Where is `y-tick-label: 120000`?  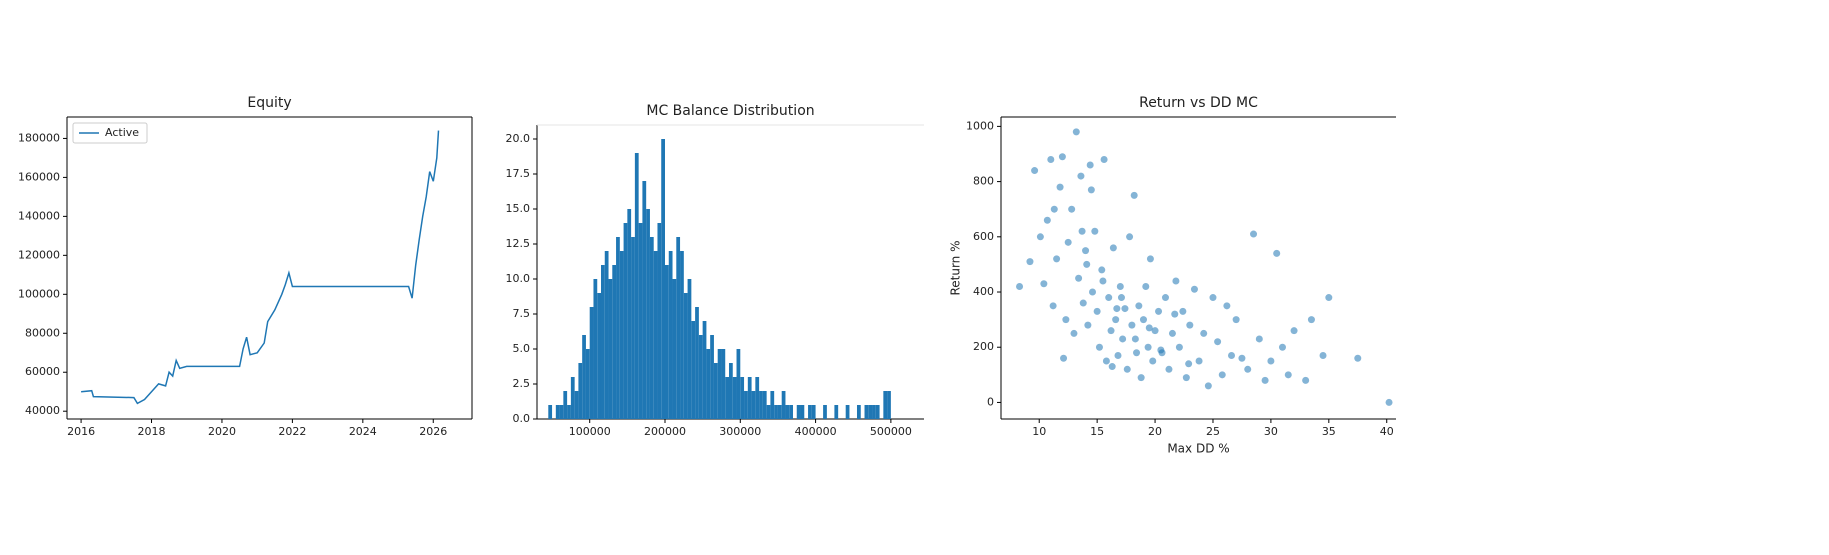 y-tick-label: 120000 is located at coordinates (39, 254).